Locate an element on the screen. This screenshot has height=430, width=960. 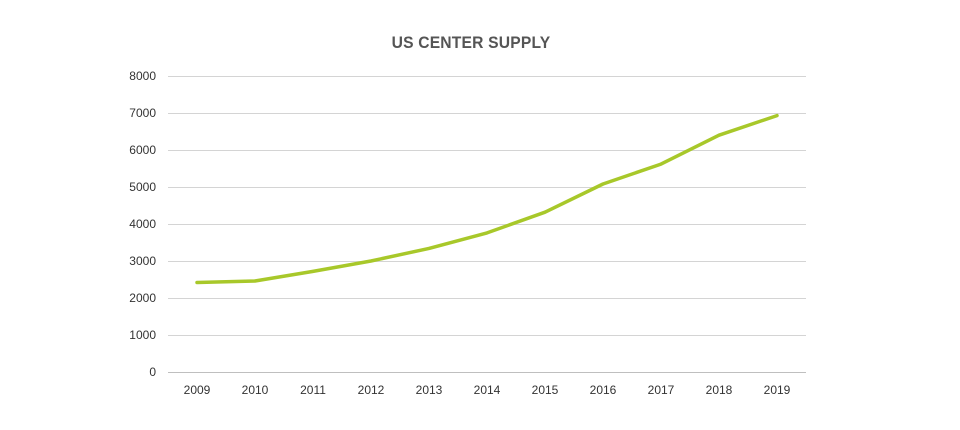
x-tick-label: 2009 is located at coordinates (197, 390).